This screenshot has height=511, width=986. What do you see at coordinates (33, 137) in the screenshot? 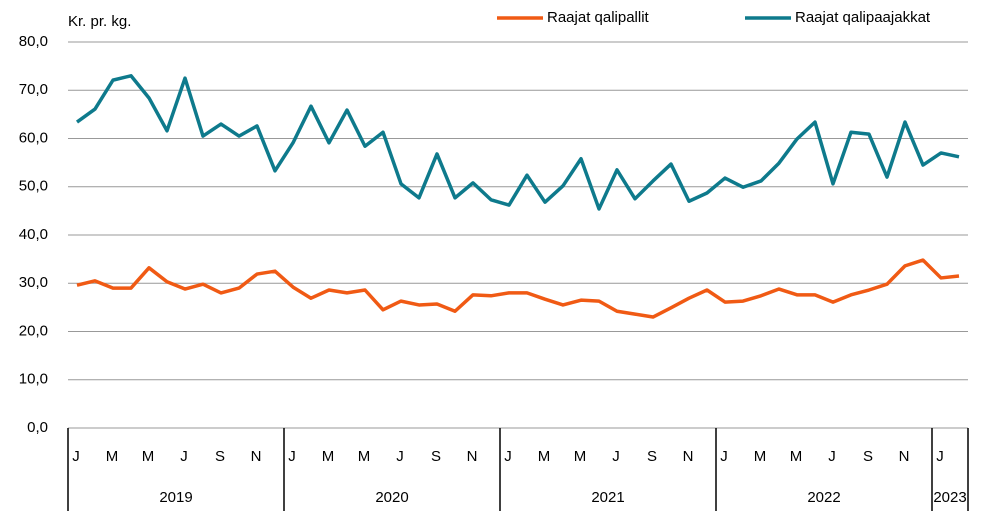
I see `y-tick-label: 60,0` at bounding box center [33, 137].